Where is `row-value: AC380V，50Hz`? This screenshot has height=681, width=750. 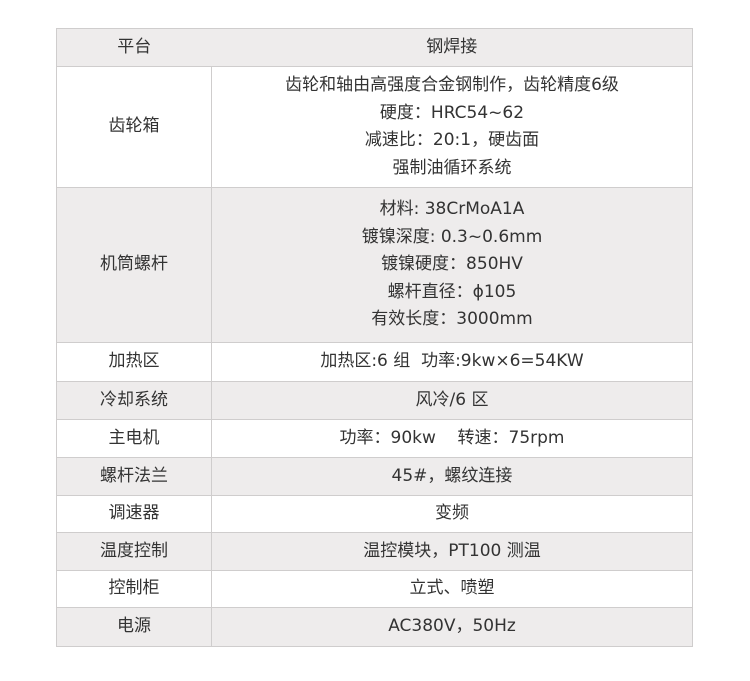
row-value: AC380V，50Hz is located at coordinates (452, 627).